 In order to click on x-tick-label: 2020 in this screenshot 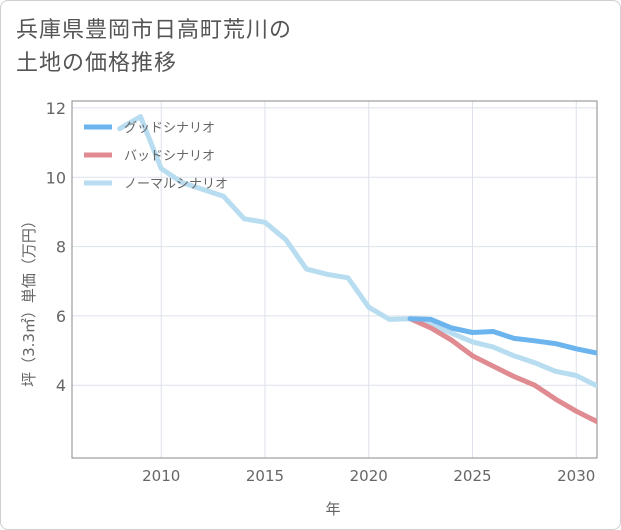, I will do `click(369, 476)`.